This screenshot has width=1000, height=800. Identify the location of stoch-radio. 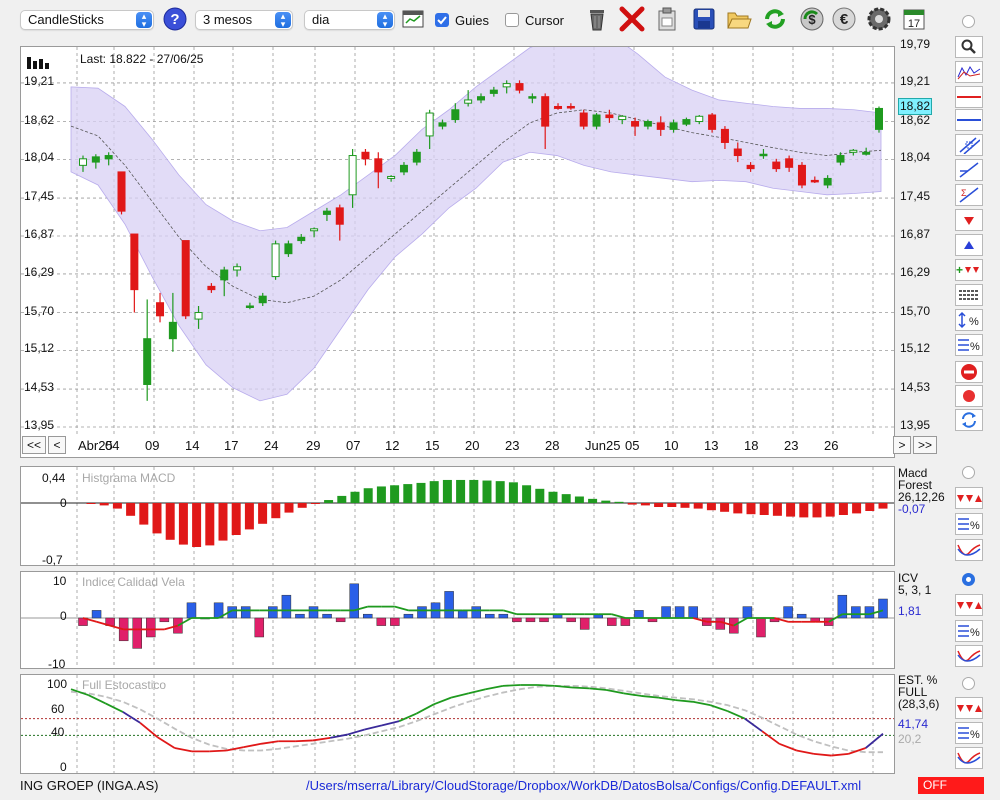
(968, 683).